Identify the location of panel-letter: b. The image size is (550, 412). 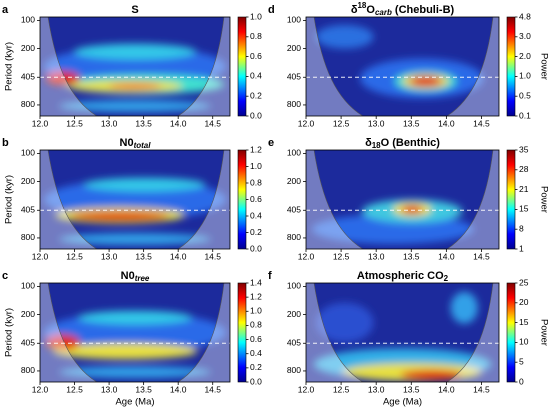
(5, 143).